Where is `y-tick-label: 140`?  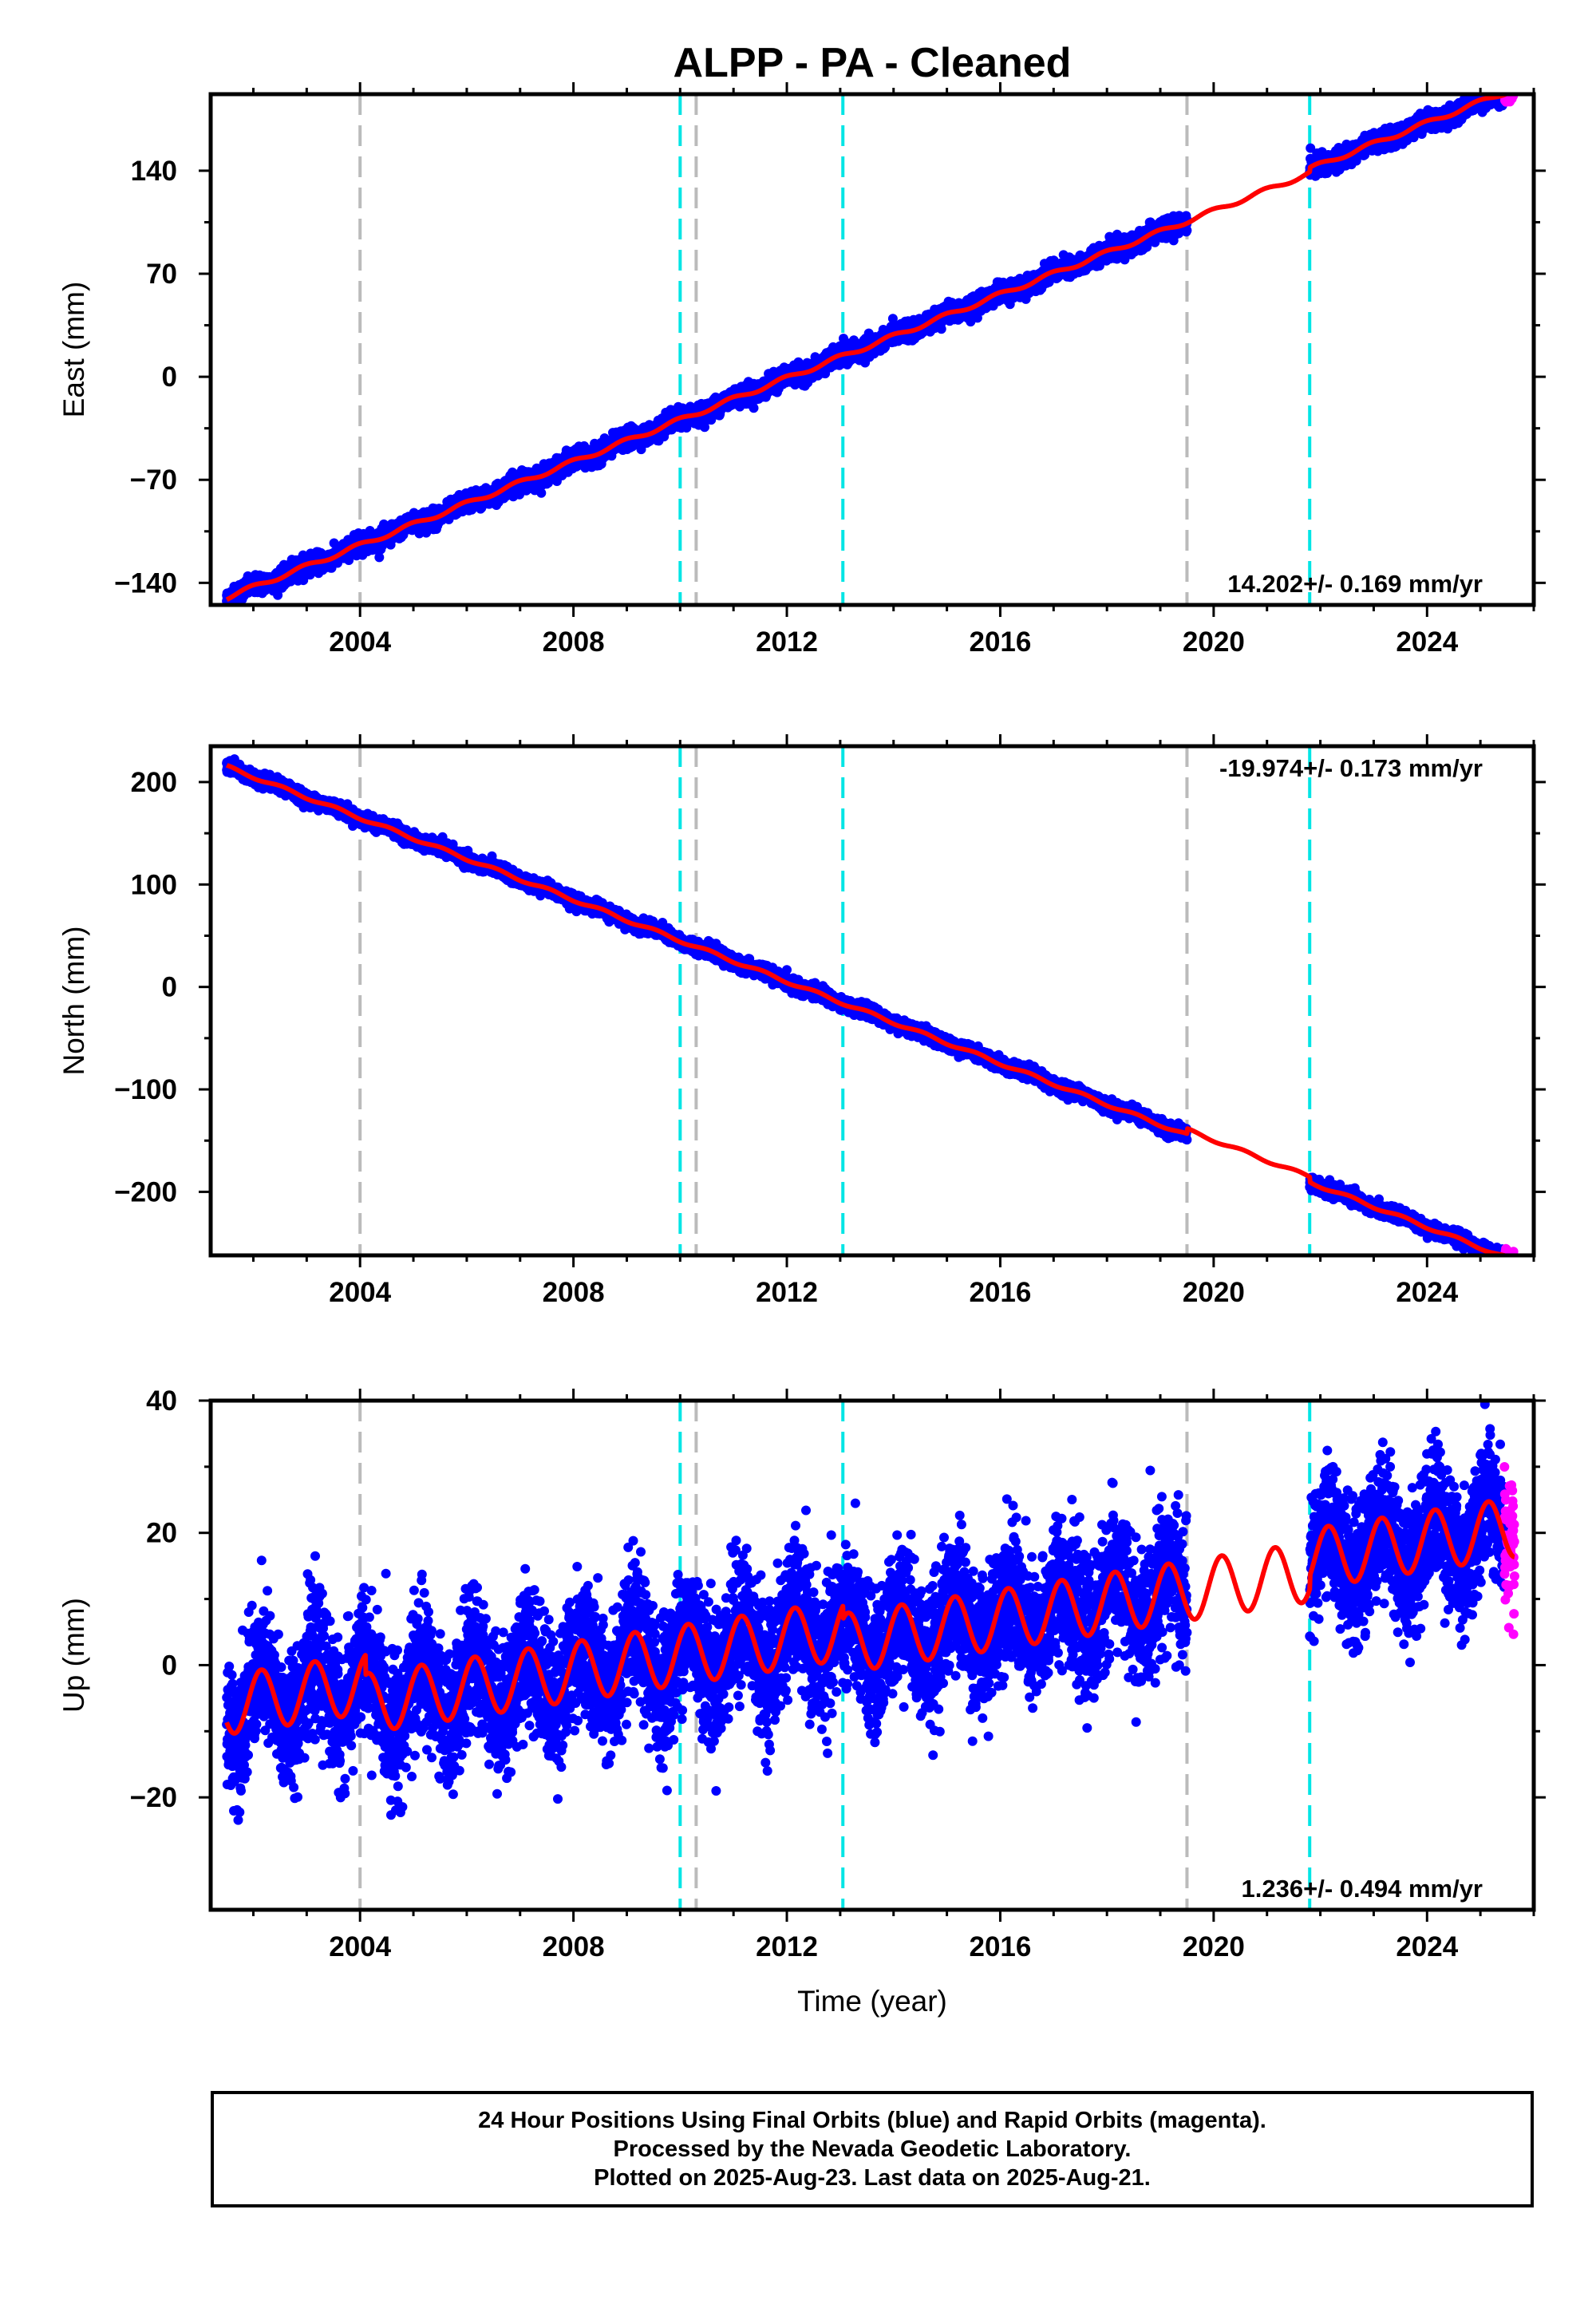
y-tick-label: 140 is located at coordinates (154, 171).